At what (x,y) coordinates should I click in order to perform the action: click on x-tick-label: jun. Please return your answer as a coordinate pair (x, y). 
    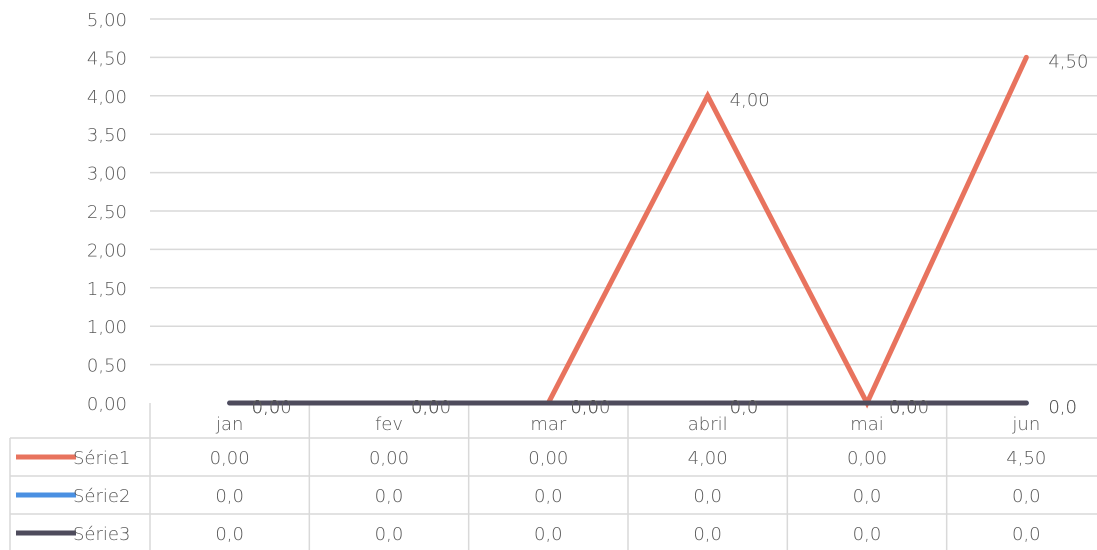
    Looking at the image, I should click on (1025, 424).